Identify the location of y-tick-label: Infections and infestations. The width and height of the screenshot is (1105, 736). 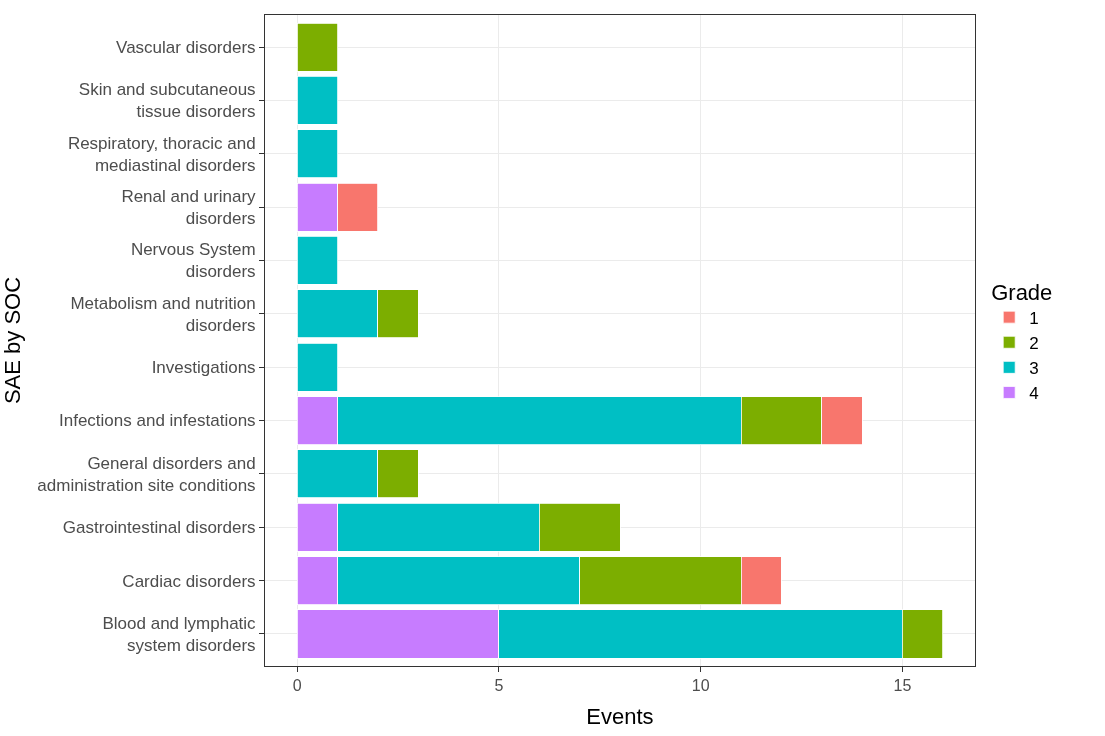
(157, 421).